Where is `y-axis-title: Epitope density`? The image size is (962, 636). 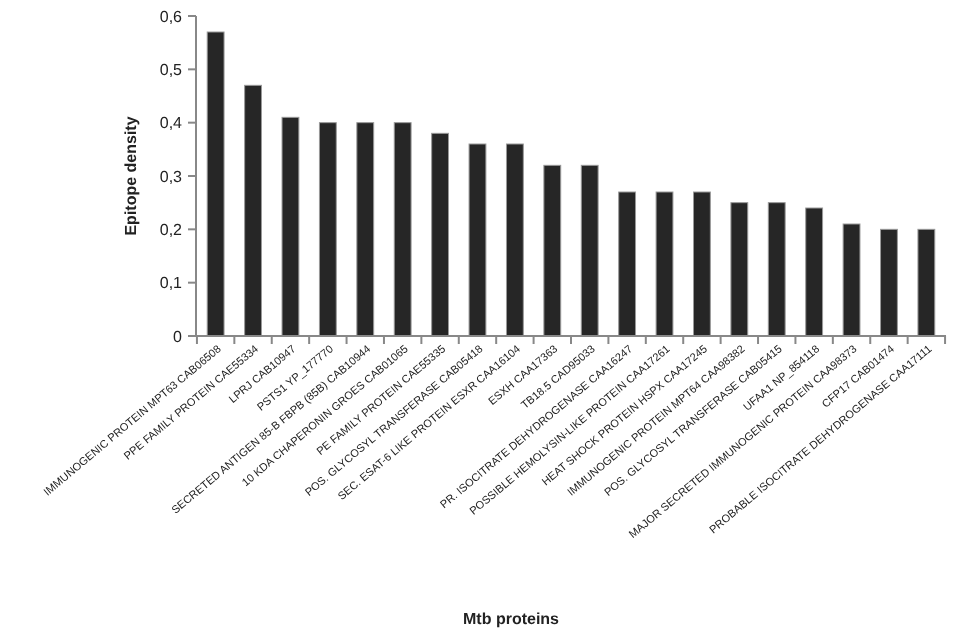 y-axis-title: Epitope density is located at coordinates (131, 175).